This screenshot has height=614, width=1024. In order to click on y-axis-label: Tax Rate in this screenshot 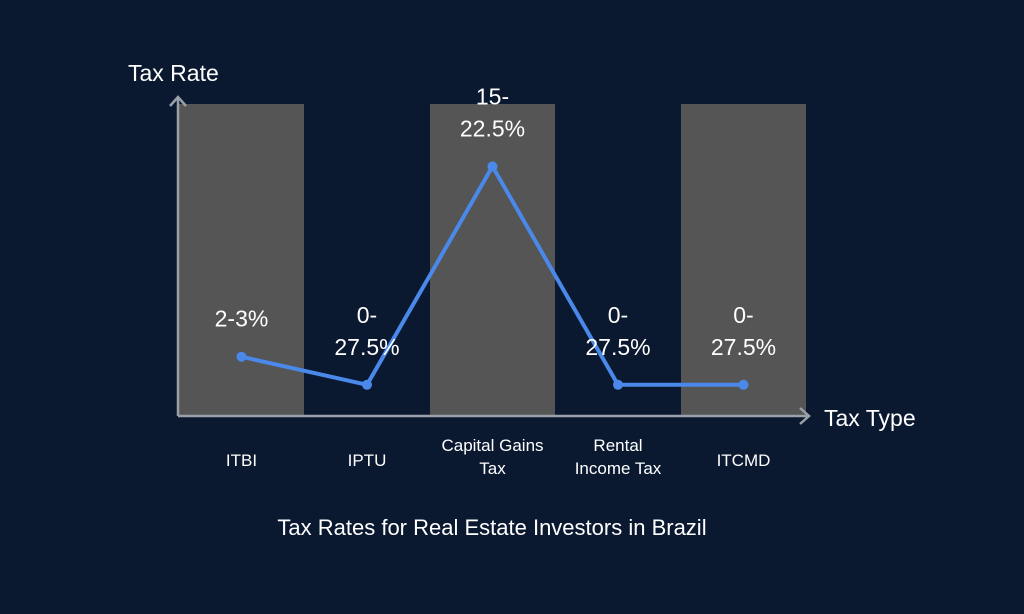, I will do `click(173, 73)`.